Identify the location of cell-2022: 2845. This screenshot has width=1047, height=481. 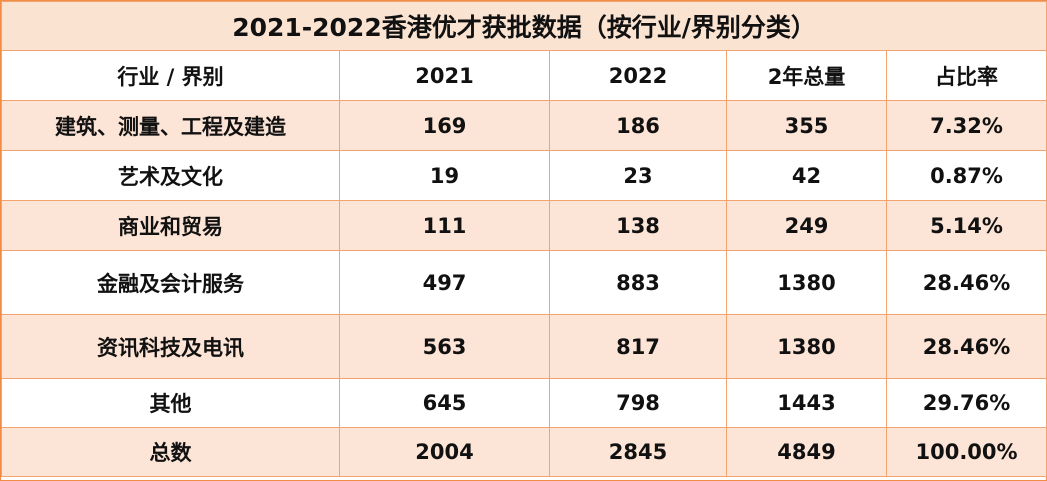
(638, 452).